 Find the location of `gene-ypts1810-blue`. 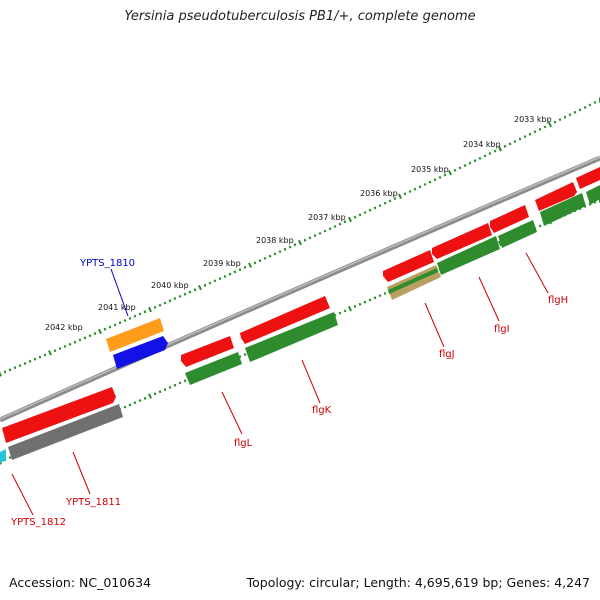

gene-ypts1810-blue is located at coordinates (140, 352).